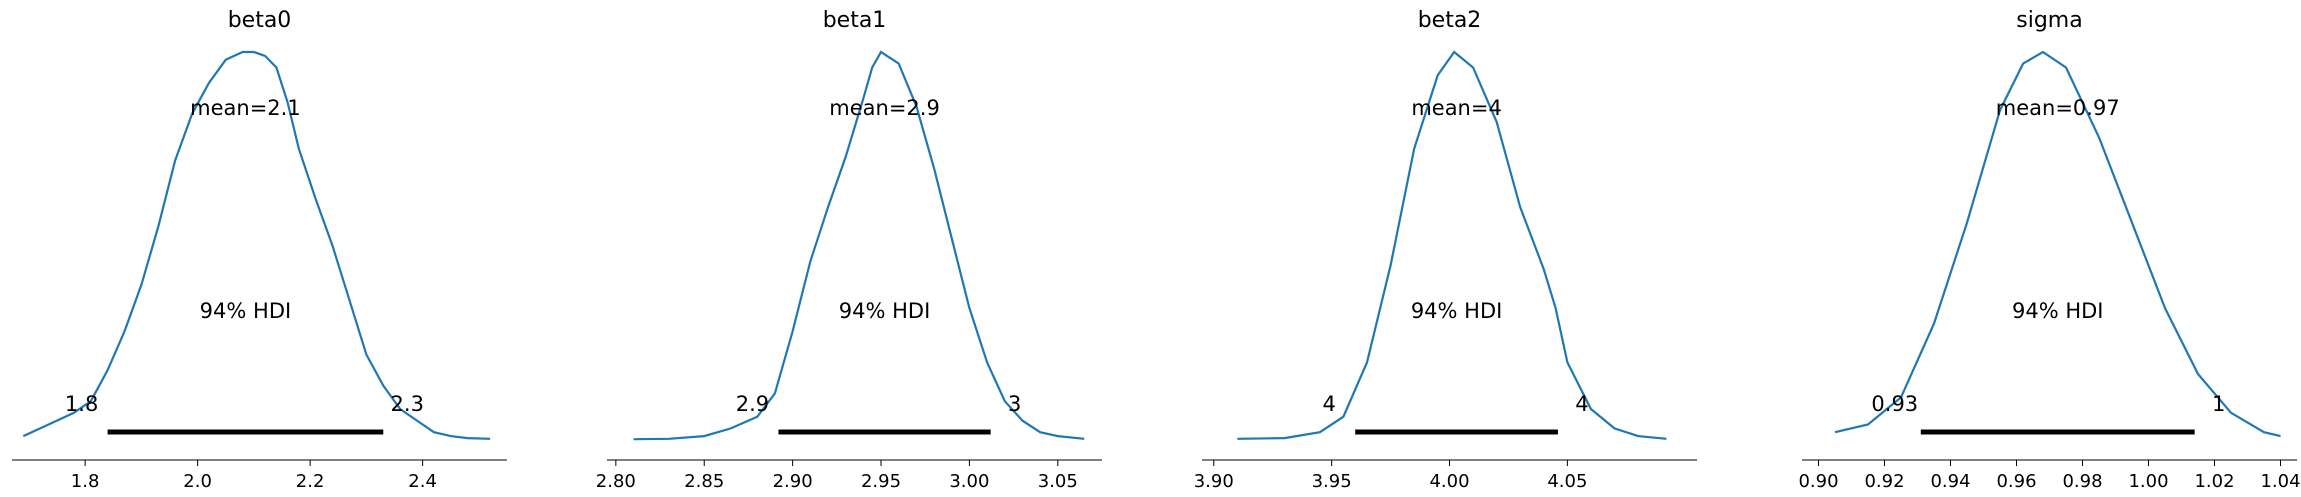 This screenshot has height=497, width=2301. What do you see at coordinates (2214, 481) in the screenshot?
I see `x-tick-label: 1.02` at bounding box center [2214, 481].